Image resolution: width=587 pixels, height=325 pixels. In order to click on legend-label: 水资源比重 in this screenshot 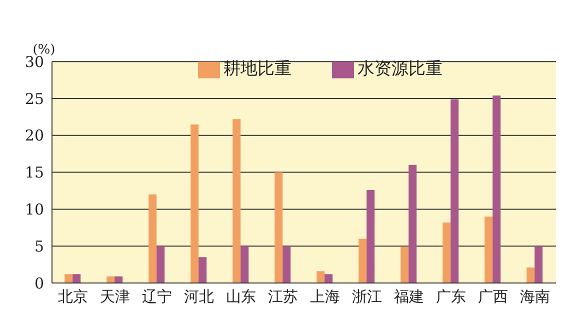, I will do `click(400, 69)`.